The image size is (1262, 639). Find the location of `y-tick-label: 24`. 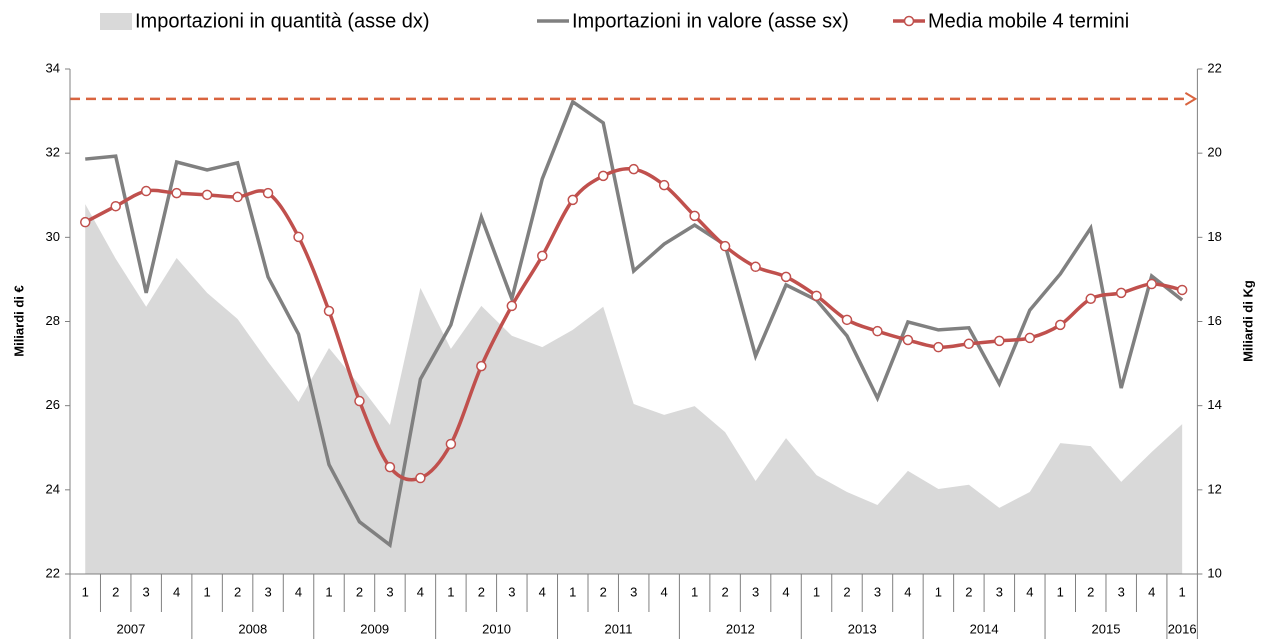

y-tick-label: 24 is located at coordinates (53, 488).